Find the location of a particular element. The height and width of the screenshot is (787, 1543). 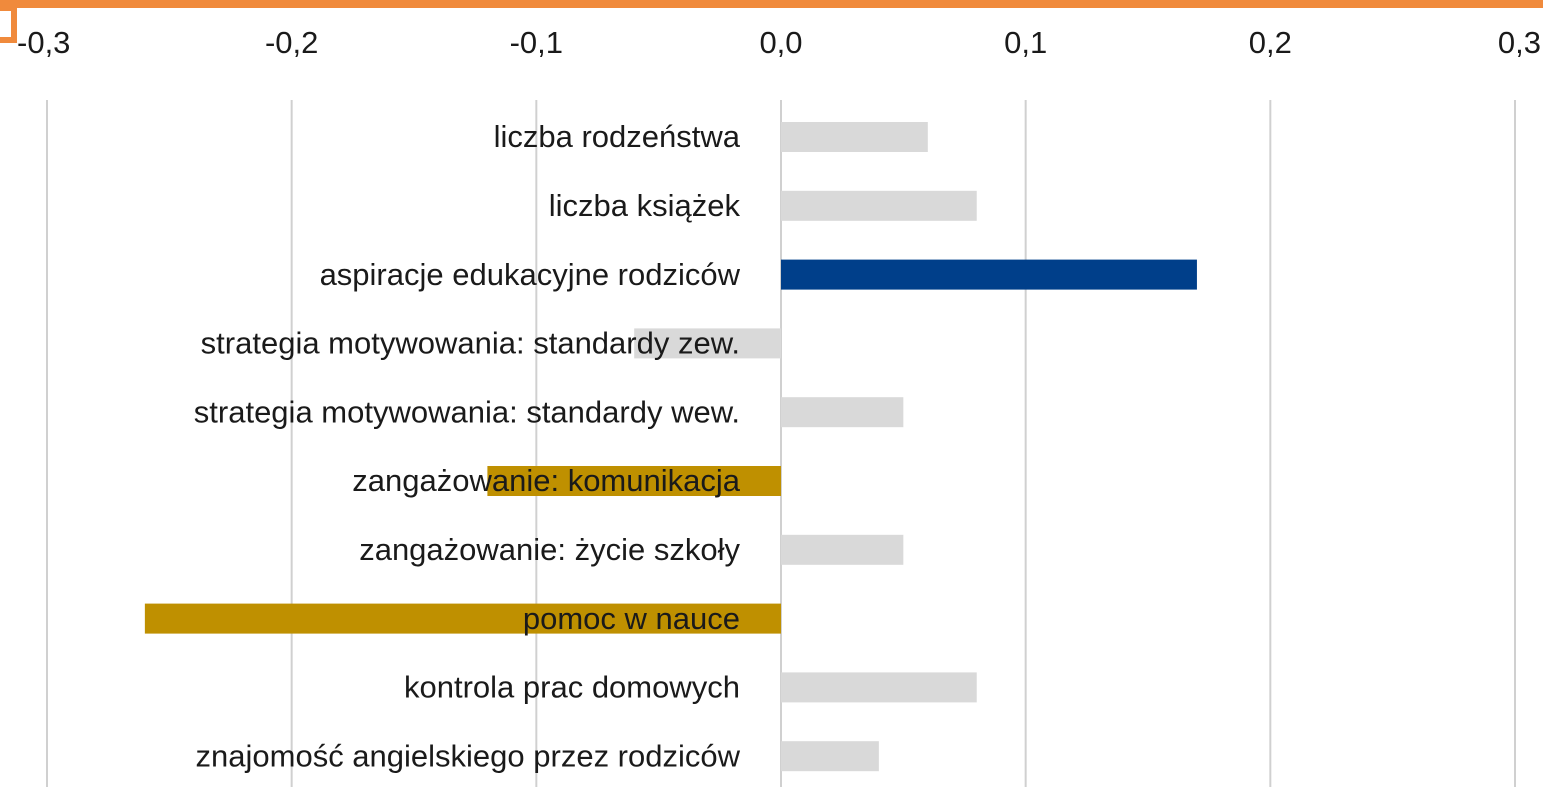

x-tick-label: 0,0 is located at coordinates (780, 42).